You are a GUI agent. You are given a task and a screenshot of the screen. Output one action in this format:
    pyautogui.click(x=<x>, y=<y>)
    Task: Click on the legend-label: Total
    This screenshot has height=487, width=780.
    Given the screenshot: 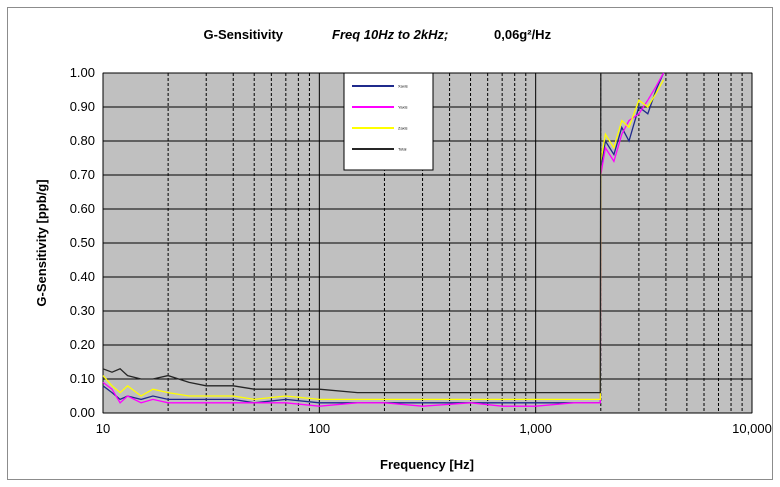 What is the action you would take?
    pyautogui.click(x=402, y=149)
    